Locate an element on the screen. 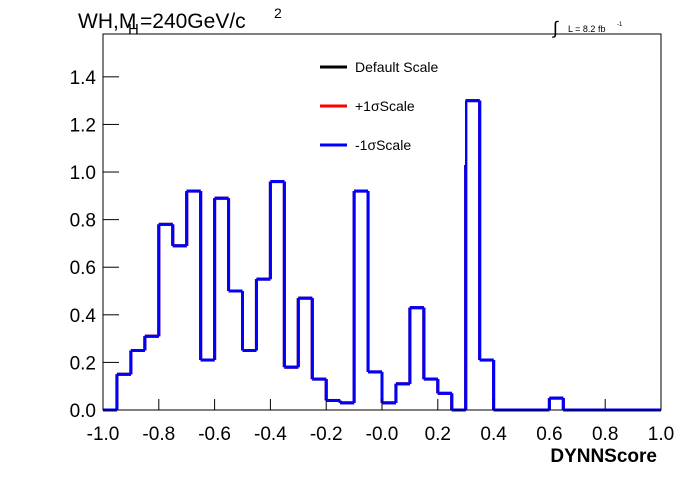  x-tick-label: 0.8 is located at coordinates (605, 434).